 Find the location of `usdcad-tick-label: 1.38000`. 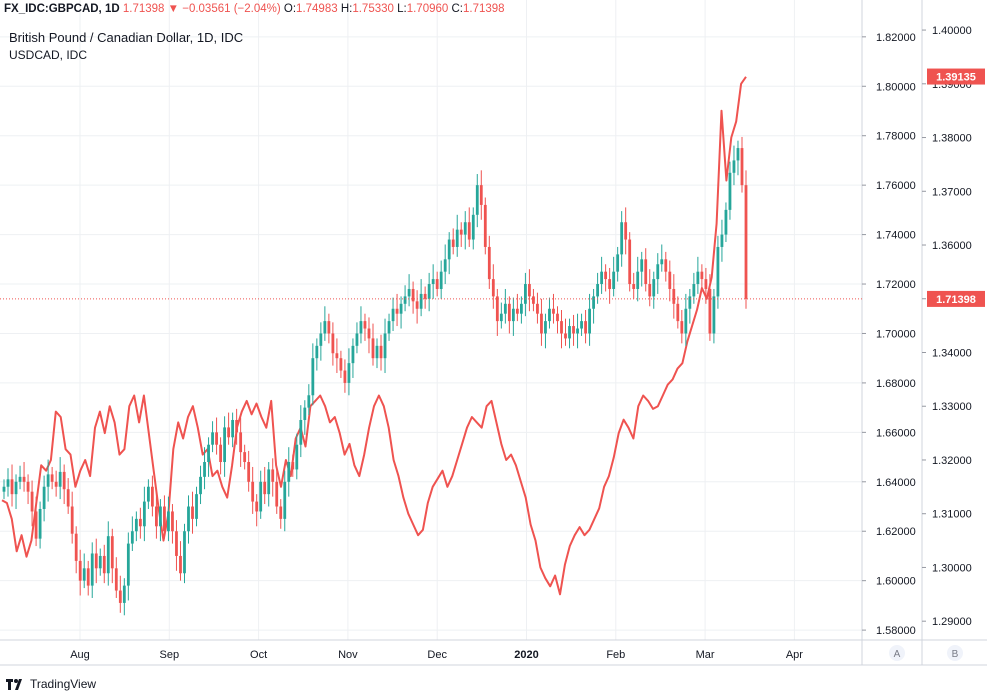

usdcad-tick-label: 1.38000 is located at coordinates (952, 139).